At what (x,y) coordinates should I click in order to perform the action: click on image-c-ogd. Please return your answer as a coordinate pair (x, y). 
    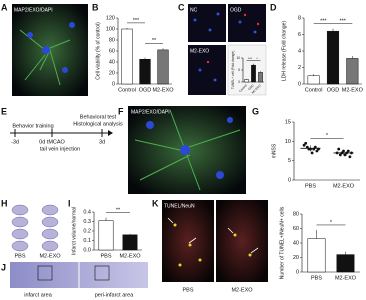
    Looking at the image, I should click on (247, 23).